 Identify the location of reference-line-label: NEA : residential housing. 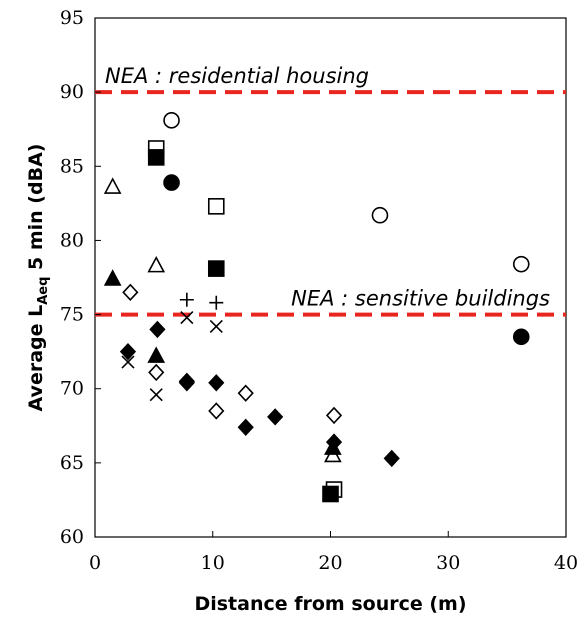
(237, 76).